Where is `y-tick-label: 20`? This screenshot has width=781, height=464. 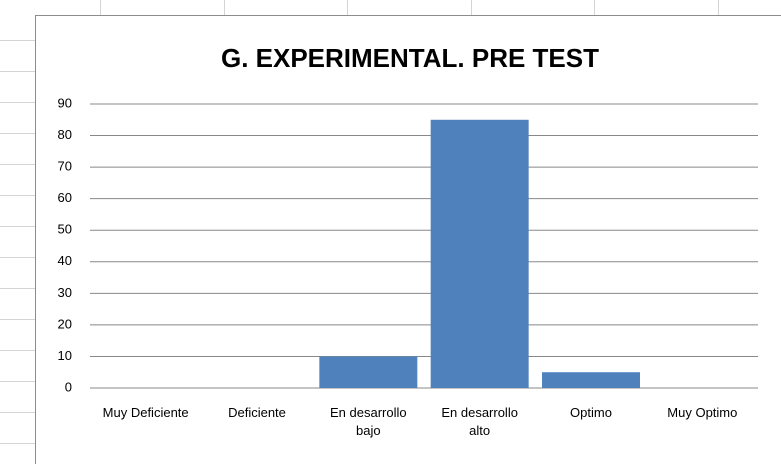
y-tick-label: 20 is located at coordinates (65, 323).